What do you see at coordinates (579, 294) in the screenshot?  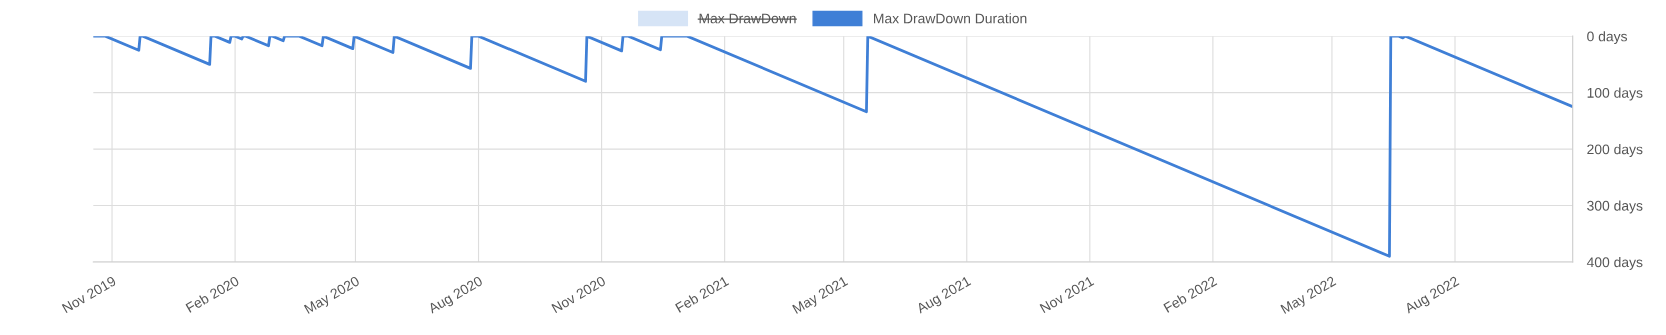 I see `x-tick-label: Nov 2020` at bounding box center [579, 294].